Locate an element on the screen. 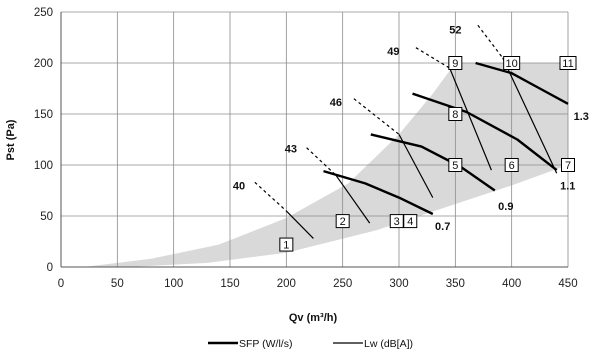 This screenshot has width=601, height=358. operating-point-label: 5 is located at coordinates (455, 166).